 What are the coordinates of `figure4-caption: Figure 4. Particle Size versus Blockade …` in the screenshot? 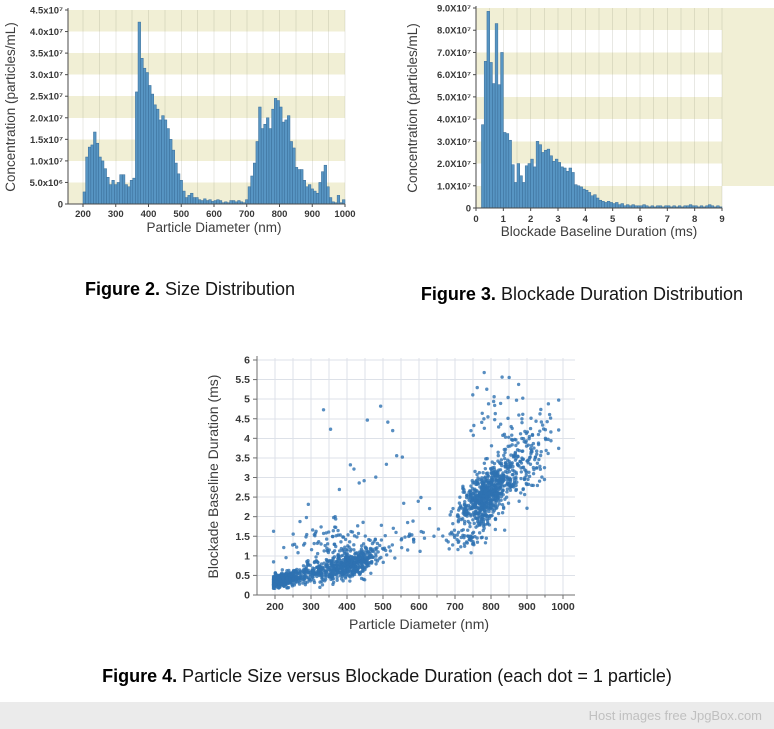 It's located at (387, 676).